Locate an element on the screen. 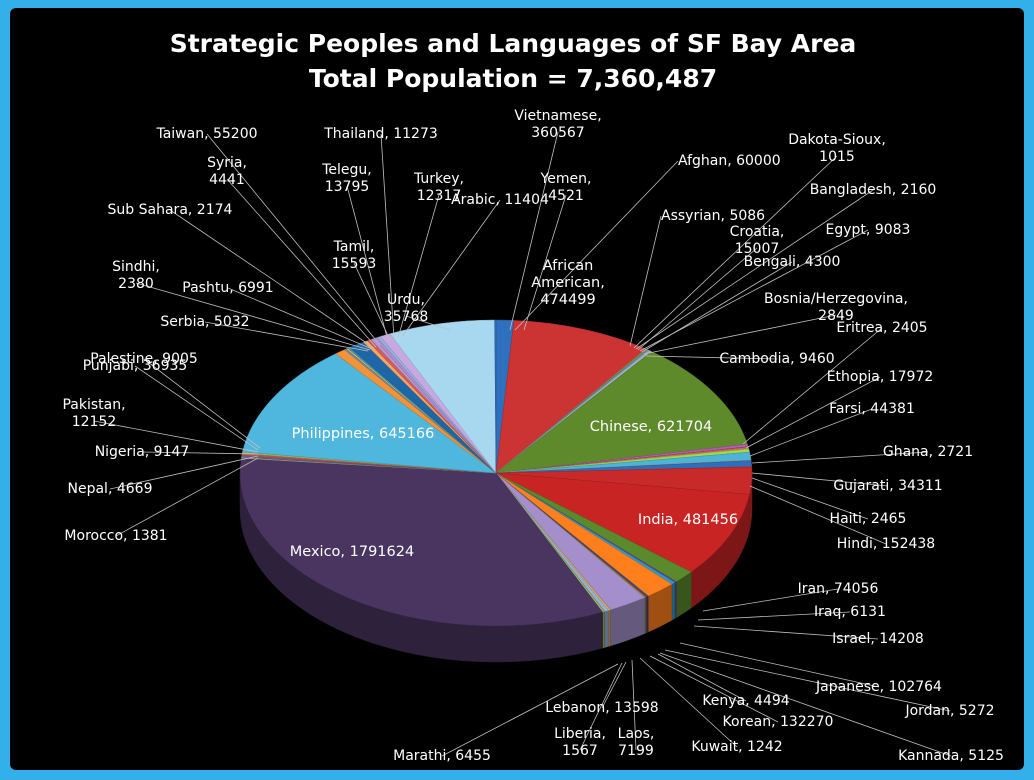 The height and width of the screenshot is (780, 1034). label-turkey: Turkey, 12317 is located at coordinates (438, 187).